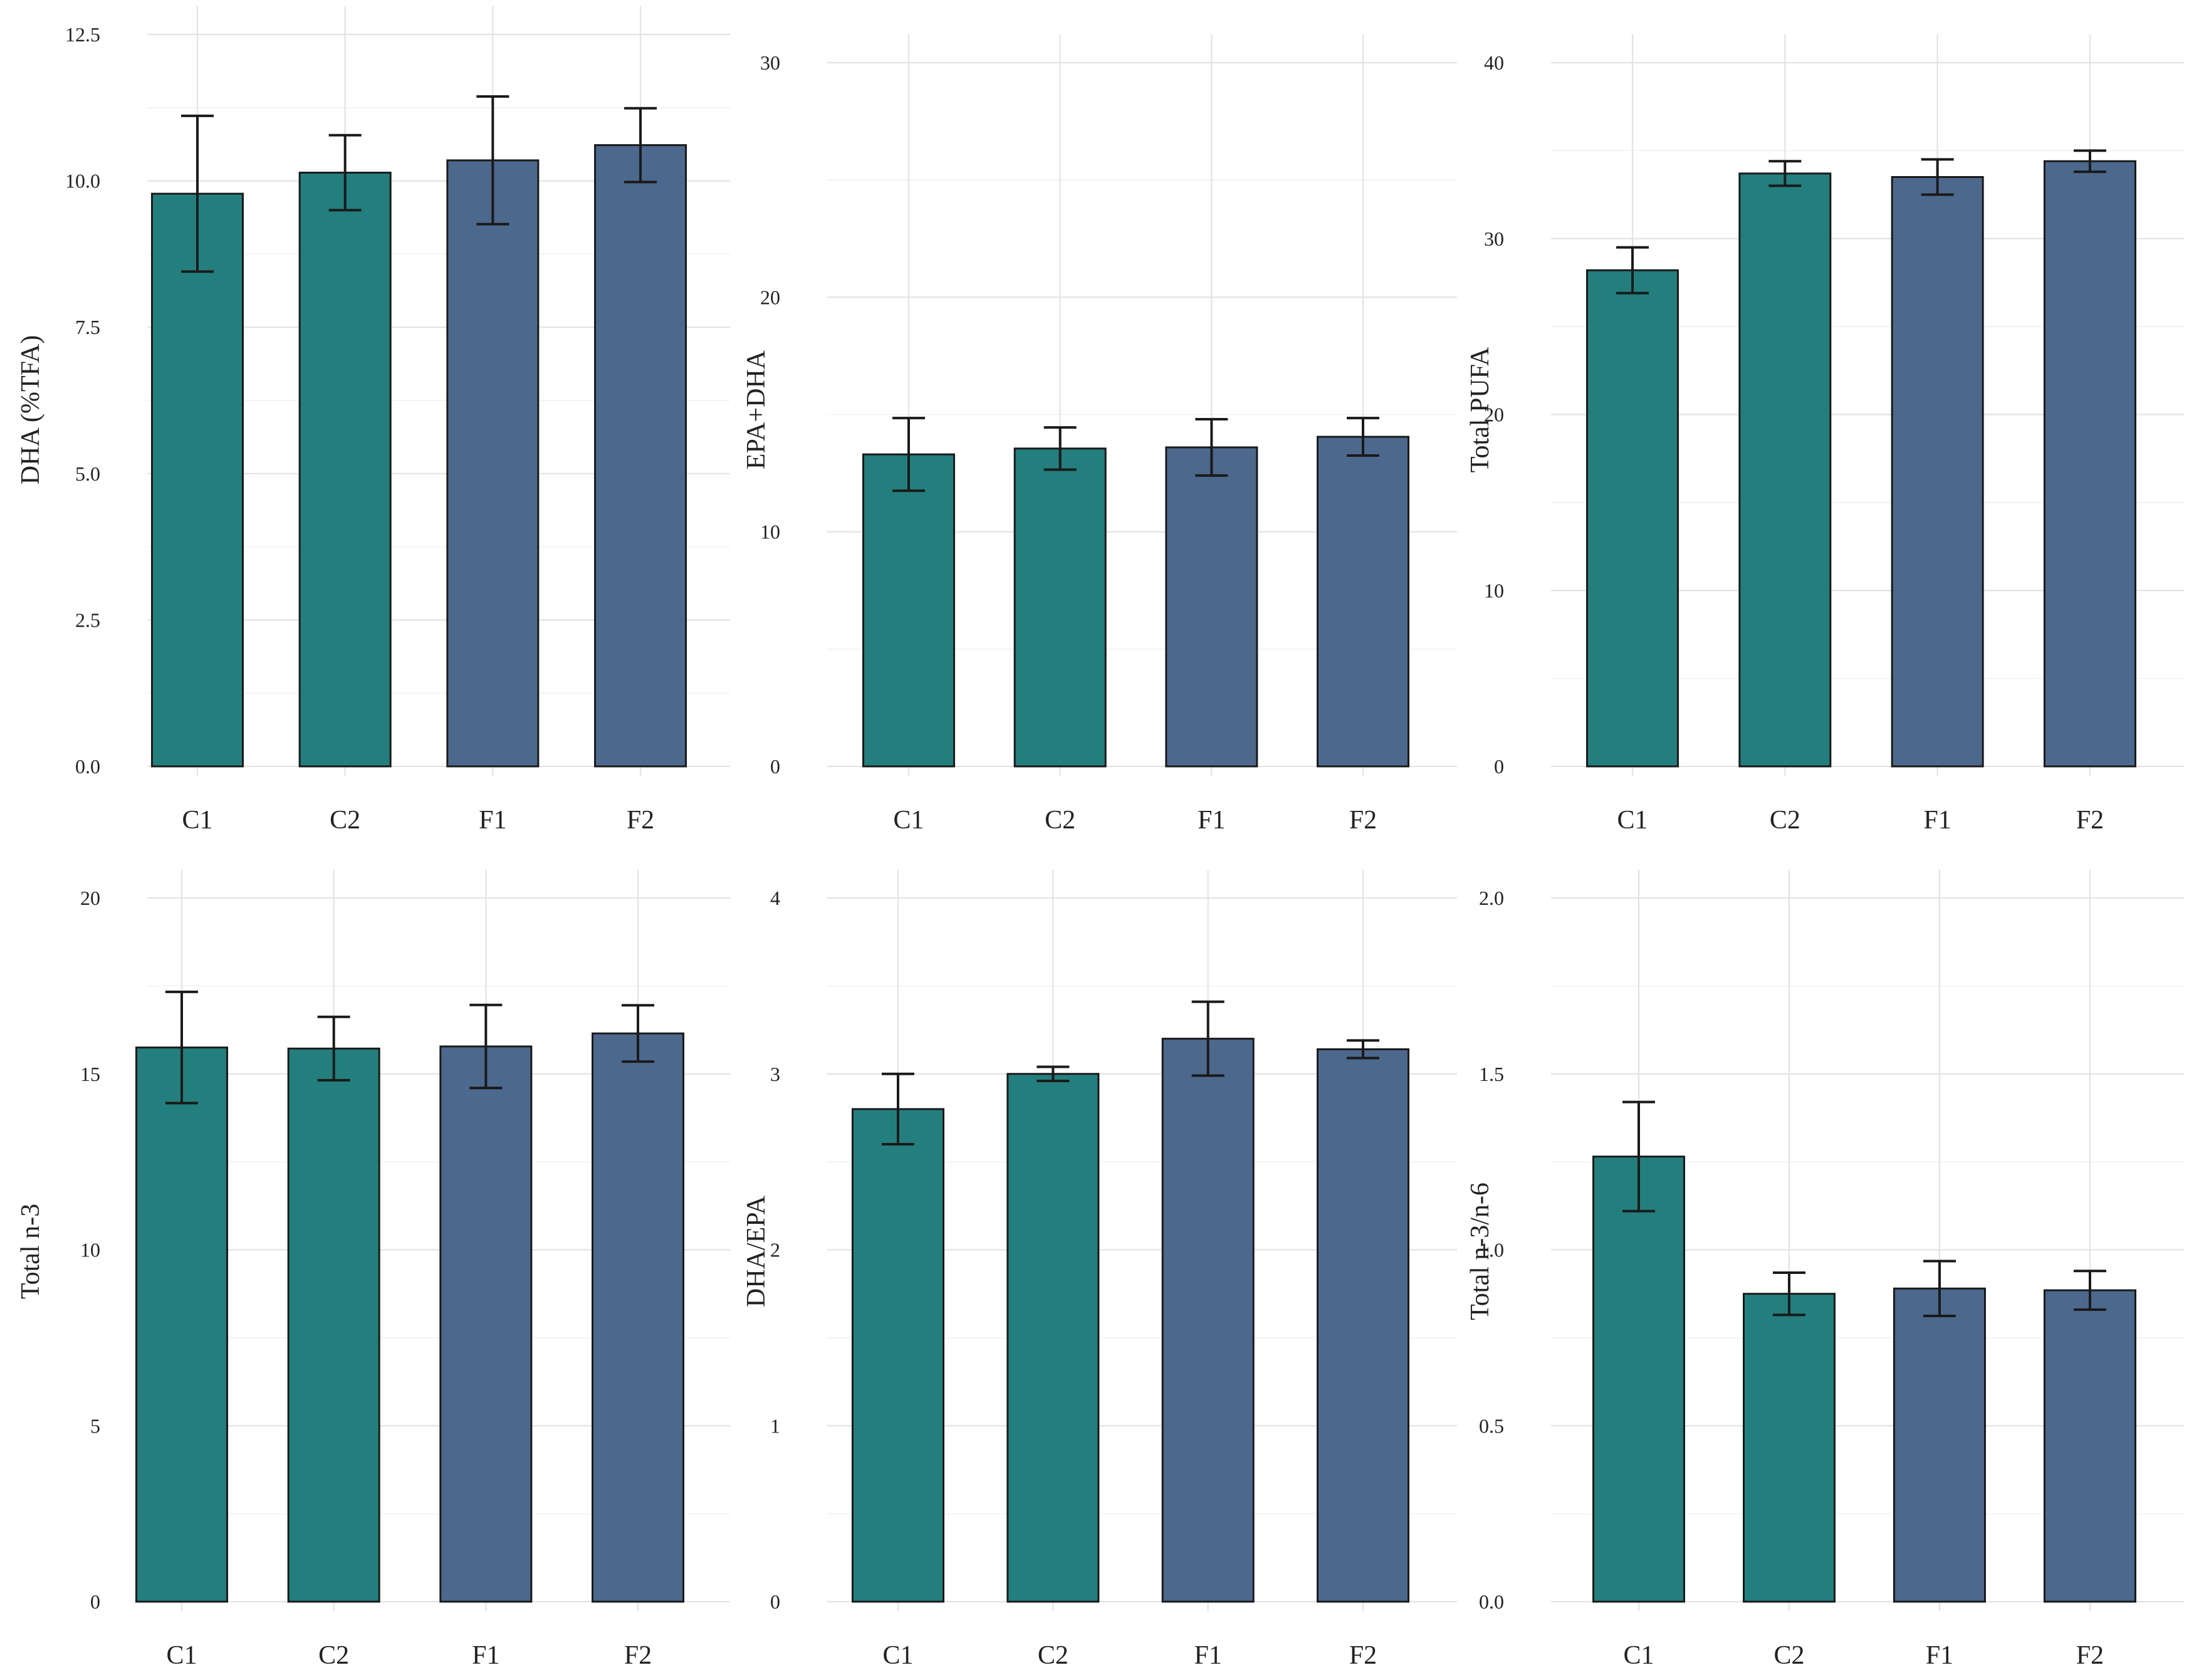 This screenshot has height=1680, width=2199. I want to click on y-tick-label: 0.5, so click(1491, 1426).